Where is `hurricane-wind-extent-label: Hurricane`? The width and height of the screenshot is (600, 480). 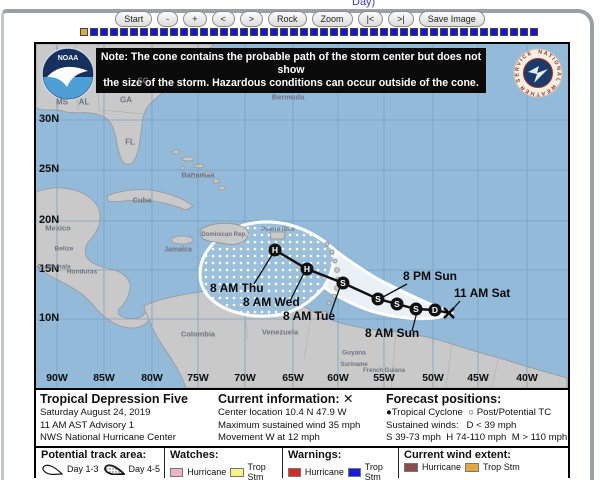 hurricane-wind-extent-label: Hurricane is located at coordinates (442, 467).